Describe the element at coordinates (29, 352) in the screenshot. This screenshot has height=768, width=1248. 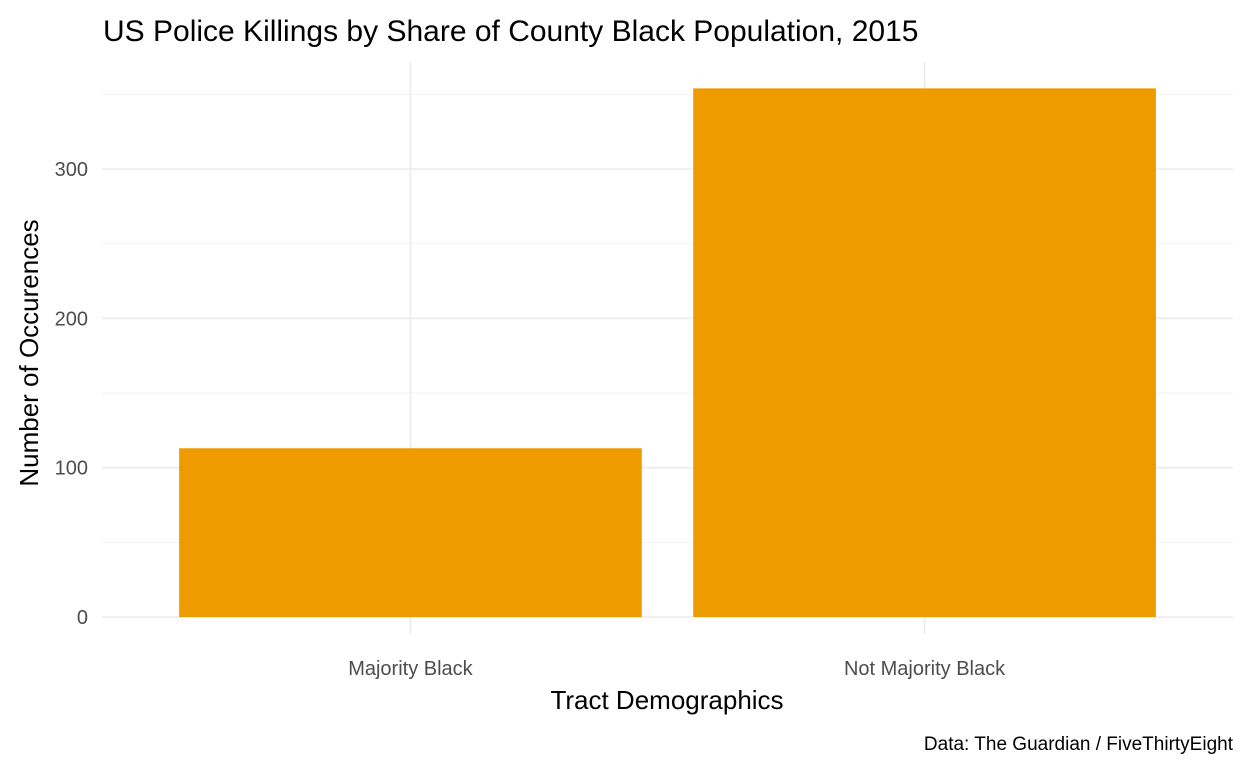
I see `y-axis-title: Number of Occurences` at that location.